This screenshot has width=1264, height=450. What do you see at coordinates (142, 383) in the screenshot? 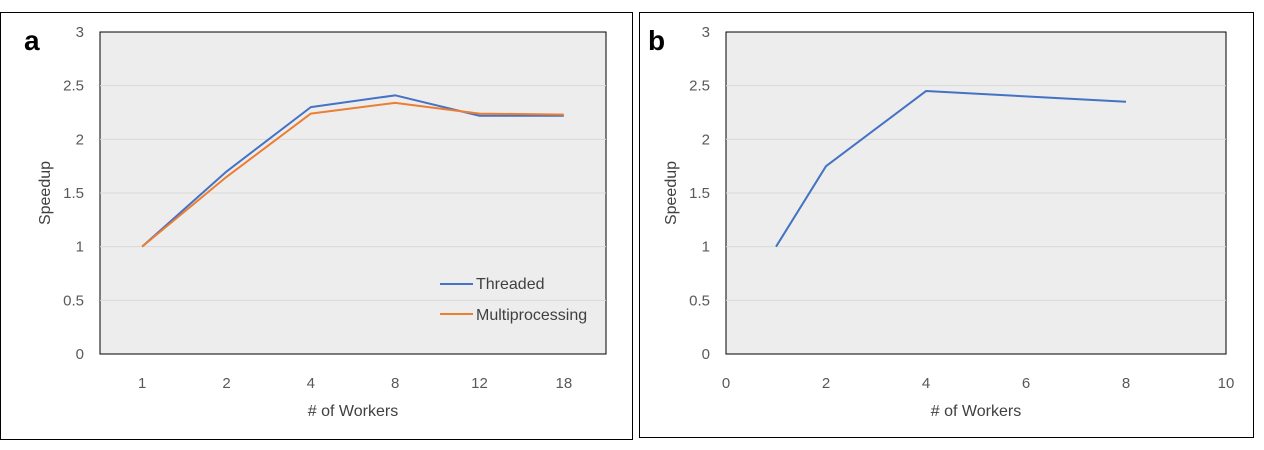
I see `x-tick-label: 1` at bounding box center [142, 383].